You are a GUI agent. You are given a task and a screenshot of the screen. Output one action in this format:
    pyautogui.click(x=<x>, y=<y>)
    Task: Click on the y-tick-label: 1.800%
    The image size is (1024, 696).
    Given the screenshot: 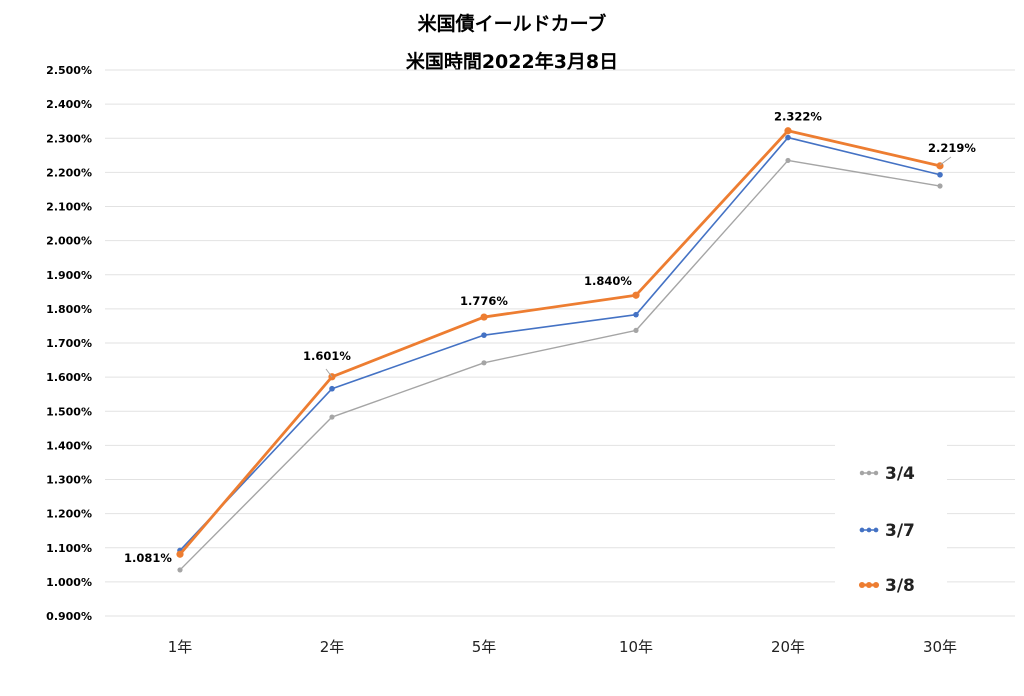 What is the action you would take?
    pyautogui.click(x=69, y=309)
    